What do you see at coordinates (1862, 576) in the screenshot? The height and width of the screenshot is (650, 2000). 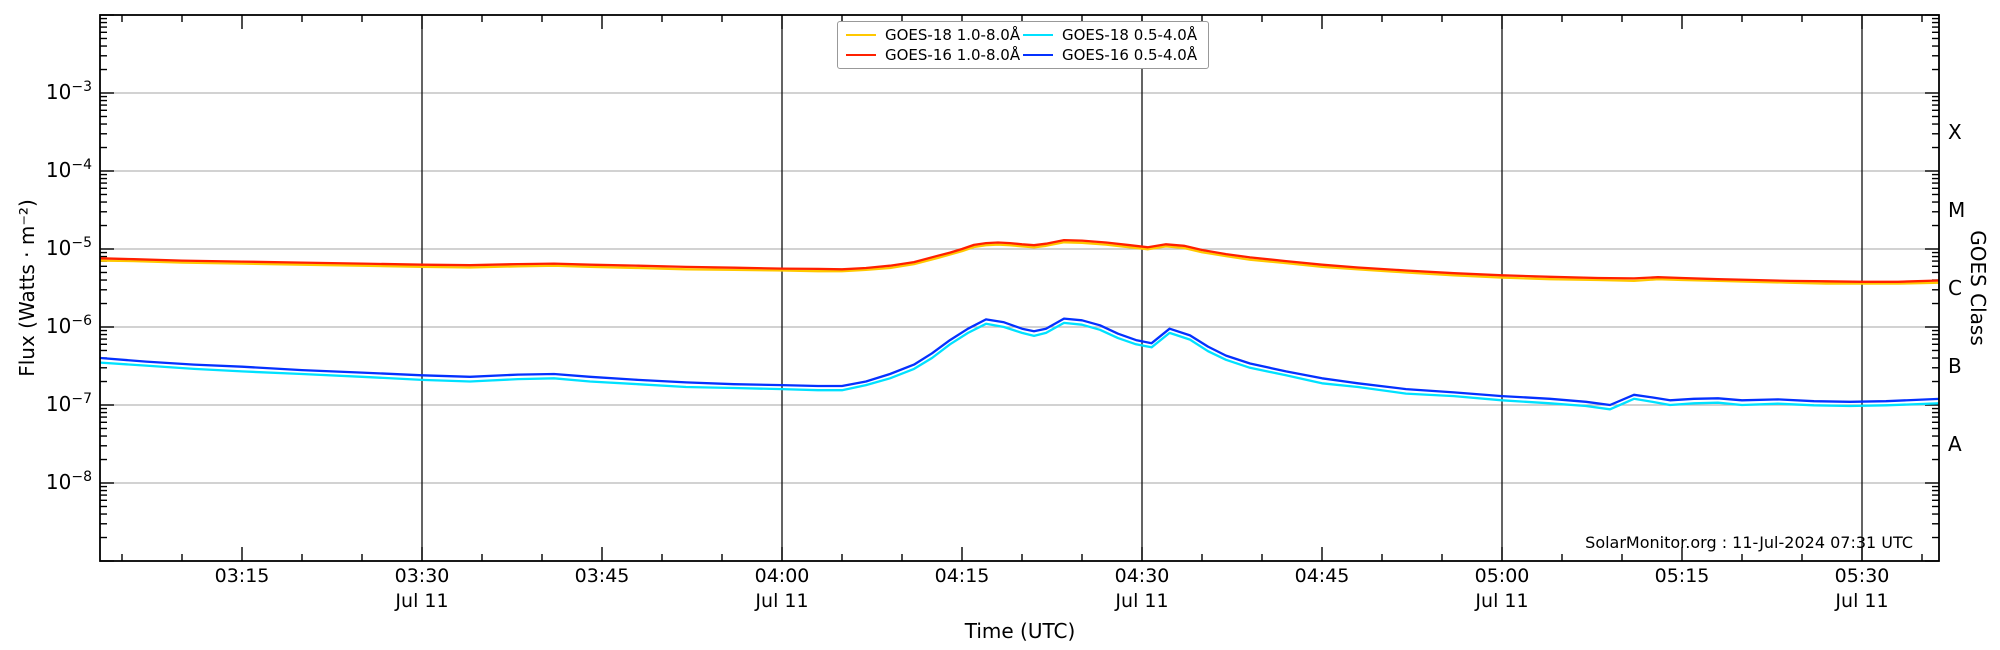 I see `svg-text: 05:30` at bounding box center [1862, 576].